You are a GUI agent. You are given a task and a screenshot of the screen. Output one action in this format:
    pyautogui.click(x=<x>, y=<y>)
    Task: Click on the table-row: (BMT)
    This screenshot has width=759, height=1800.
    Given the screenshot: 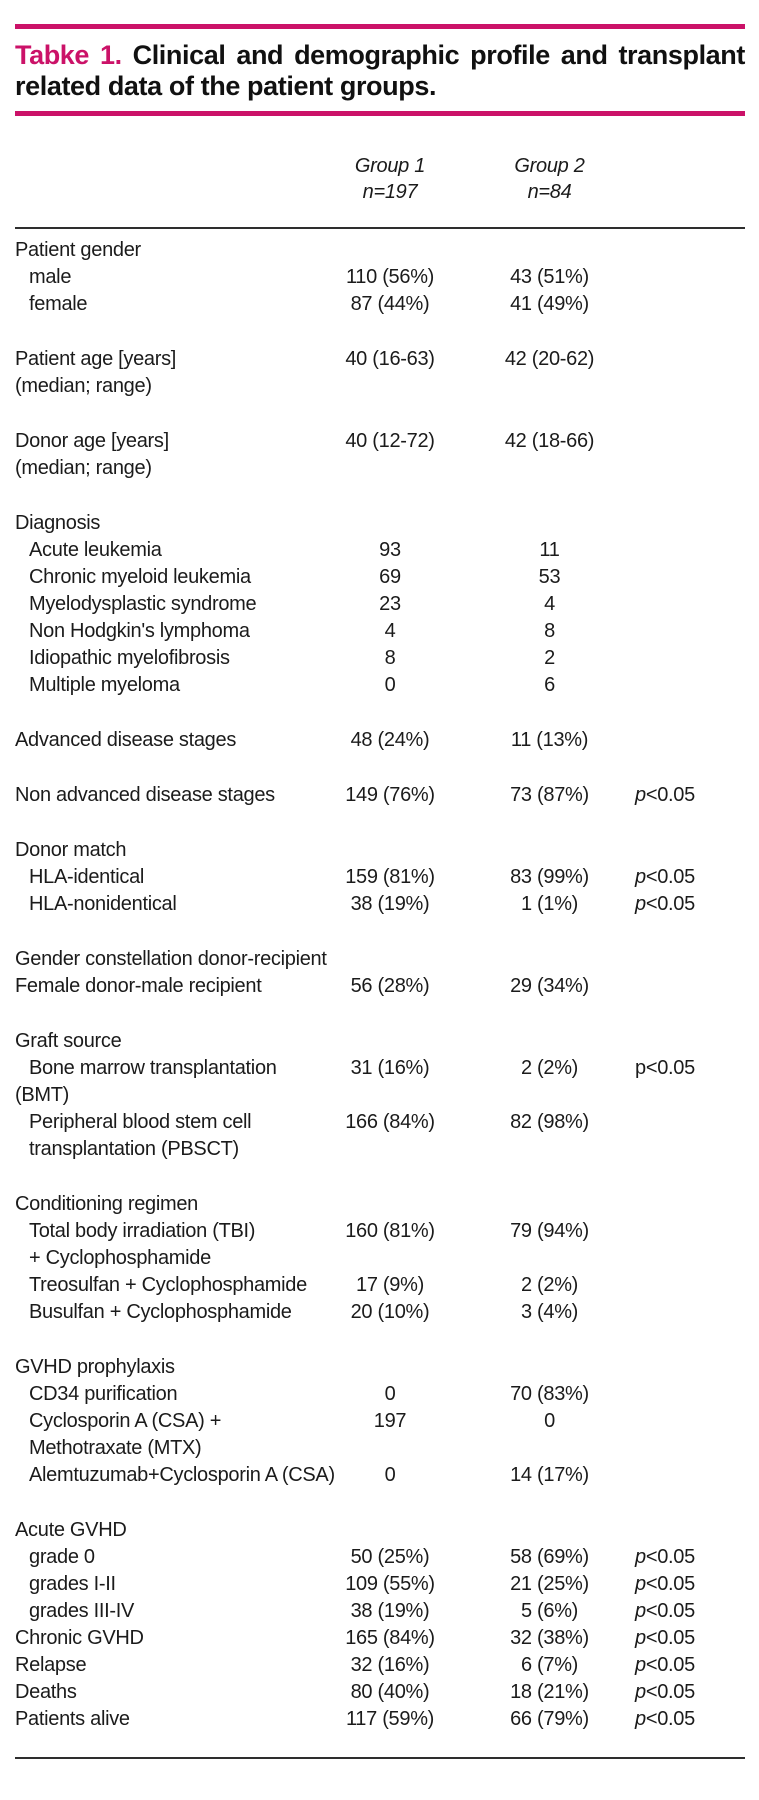 What is the action you would take?
    pyautogui.click(x=380, y=1095)
    